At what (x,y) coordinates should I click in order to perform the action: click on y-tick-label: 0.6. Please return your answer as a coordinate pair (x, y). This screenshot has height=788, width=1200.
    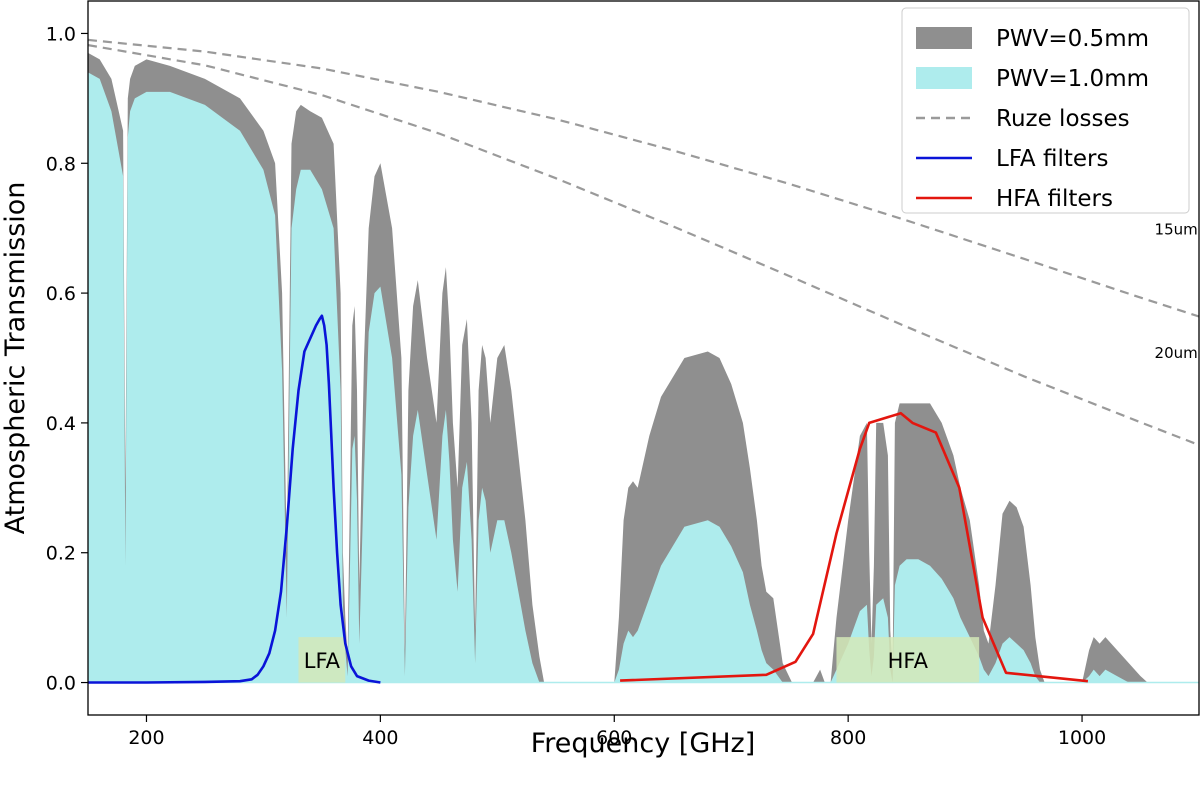
    Looking at the image, I should click on (61, 294).